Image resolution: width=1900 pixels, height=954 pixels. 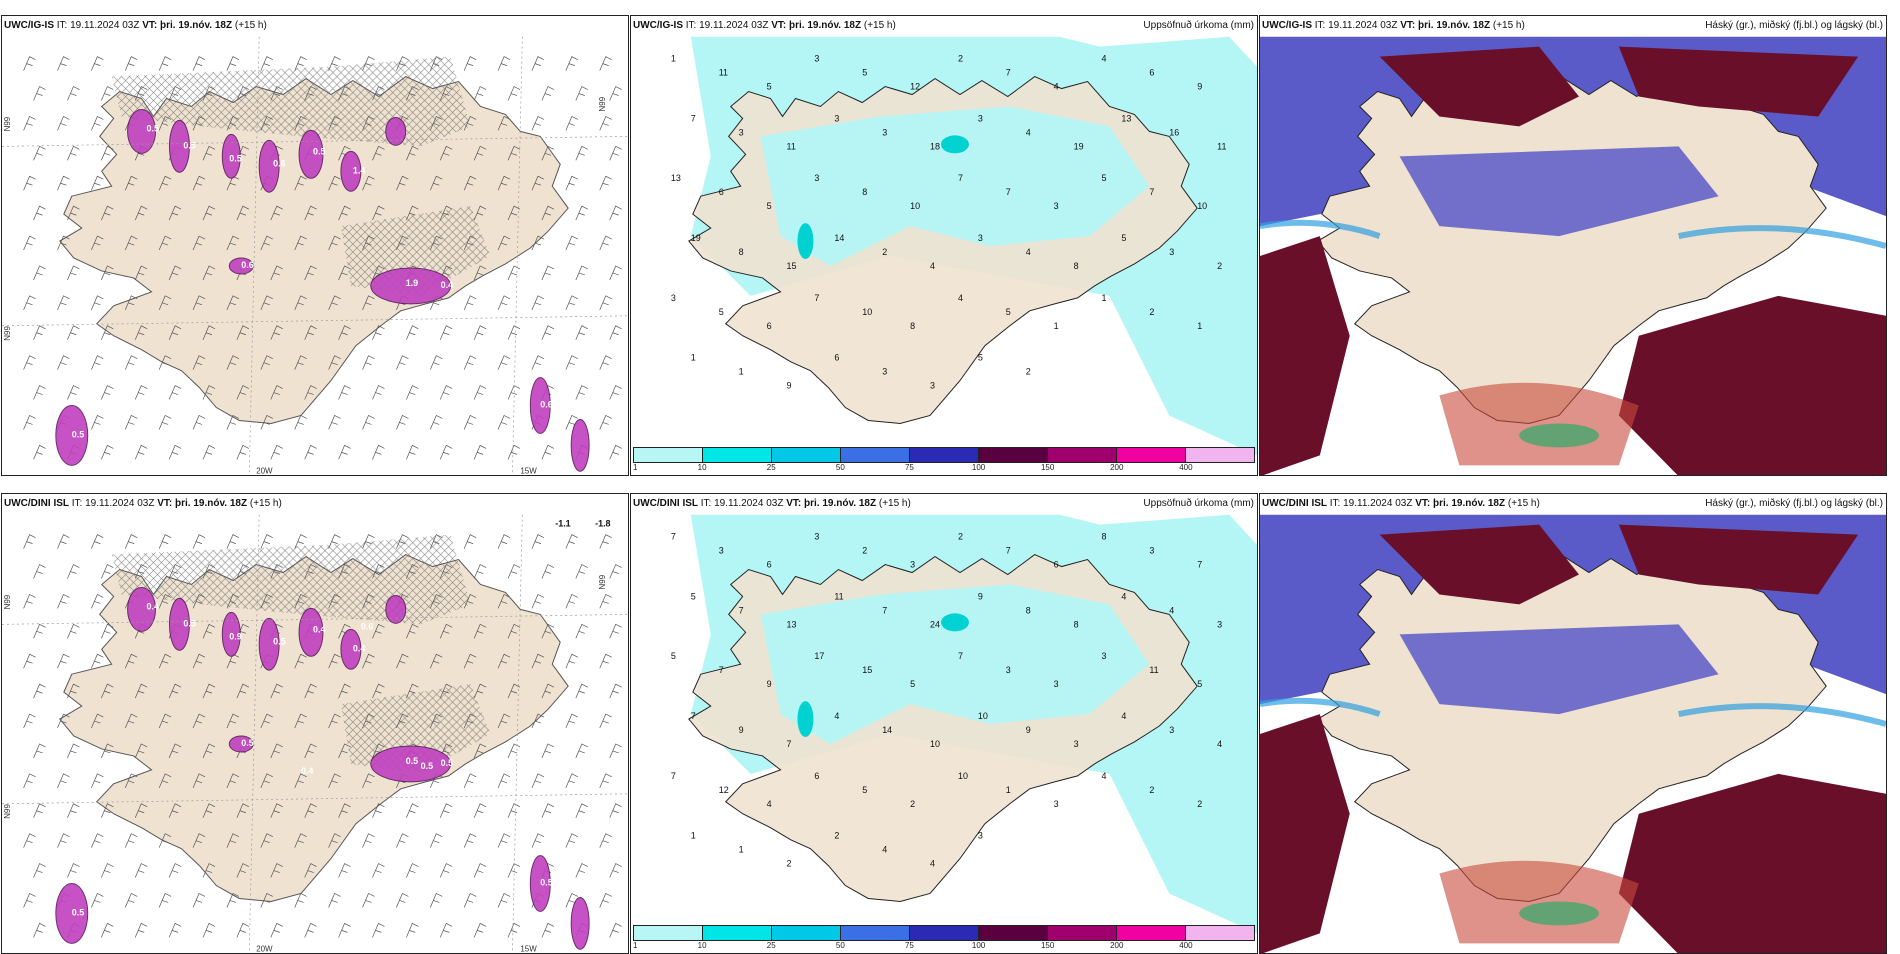 What do you see at coordinates (944, 455) in the screenshot?
I see `legend-color-bar` at bounding box center [944, 455].